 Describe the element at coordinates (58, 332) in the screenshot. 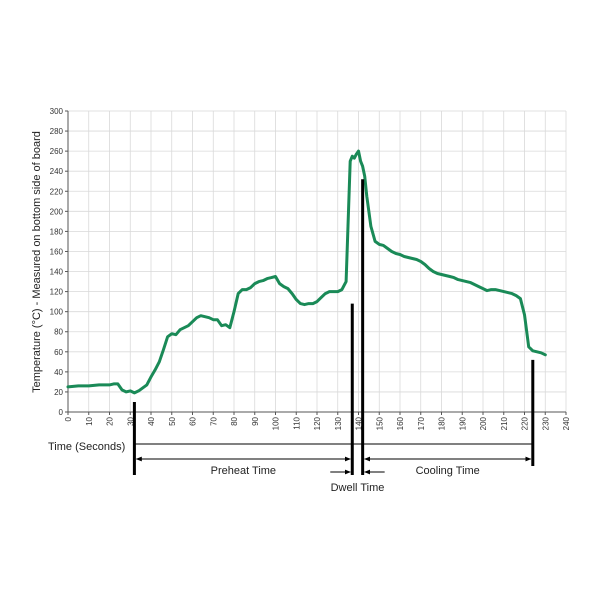

I see `y-tick-label: 80` at that location.